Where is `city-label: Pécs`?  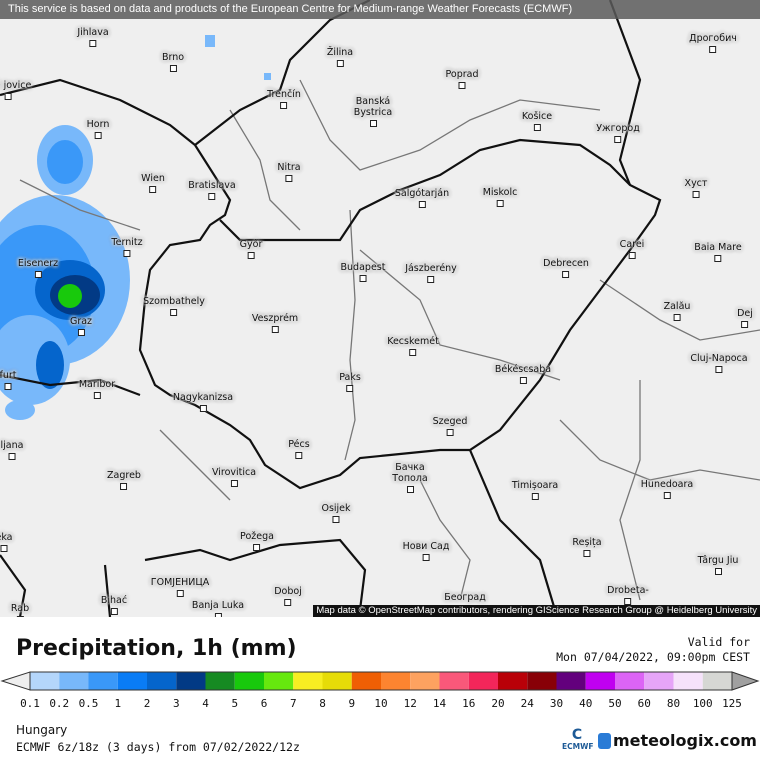
city-label: Pécs is located at coordinates (299, 449).